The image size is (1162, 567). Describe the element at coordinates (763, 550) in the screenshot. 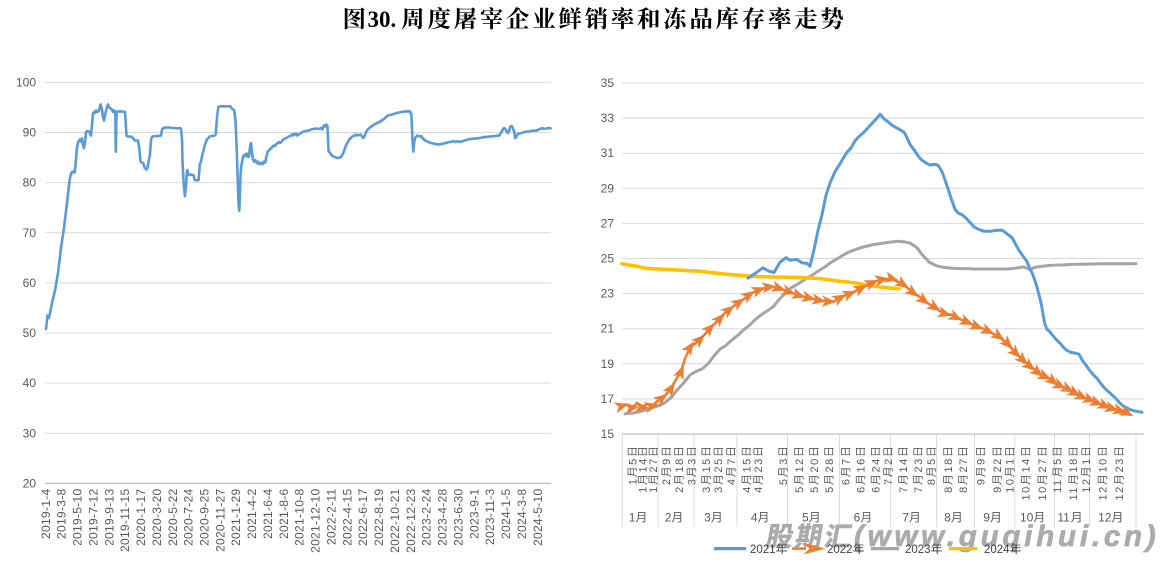

I see `svg-text: 2021` at that location.